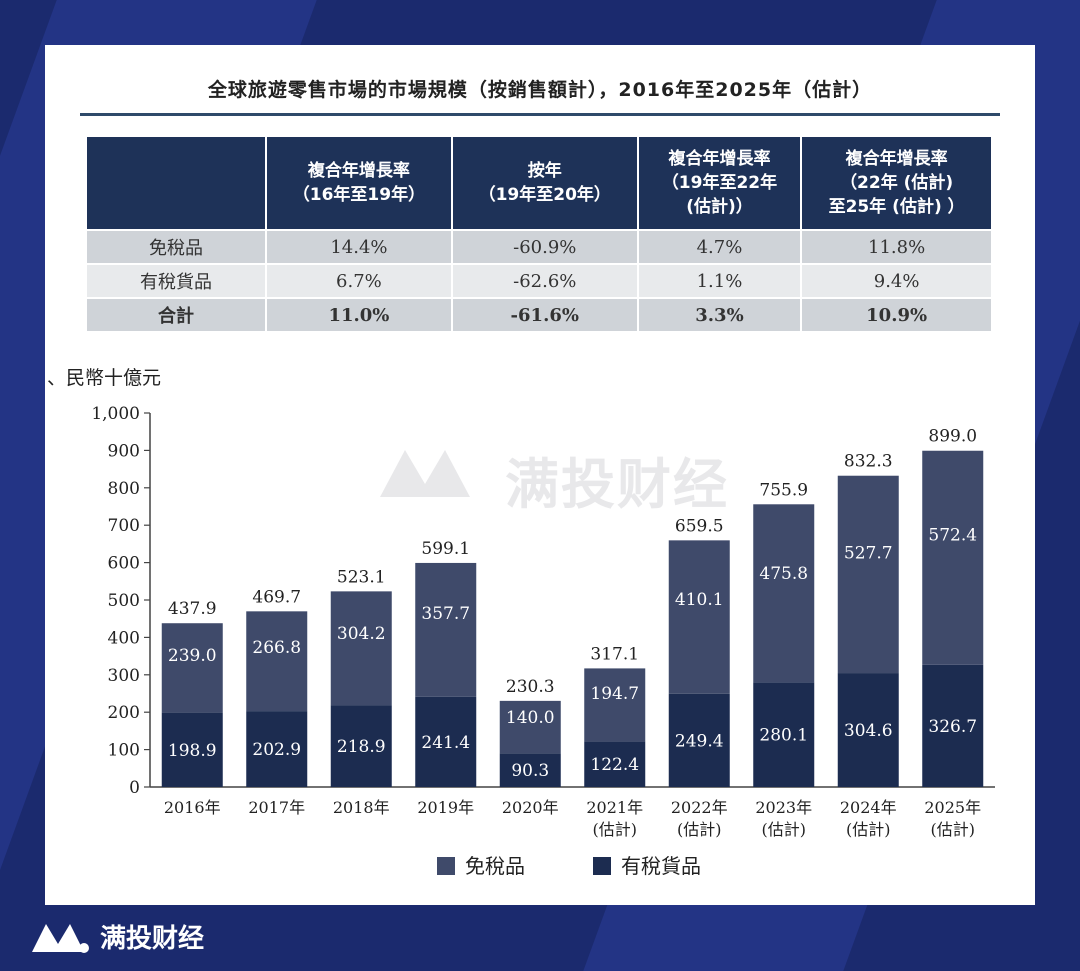 This screenshot has height=971, width=1080. I want to click on table-cell: 14.4%, so click(359, 247).